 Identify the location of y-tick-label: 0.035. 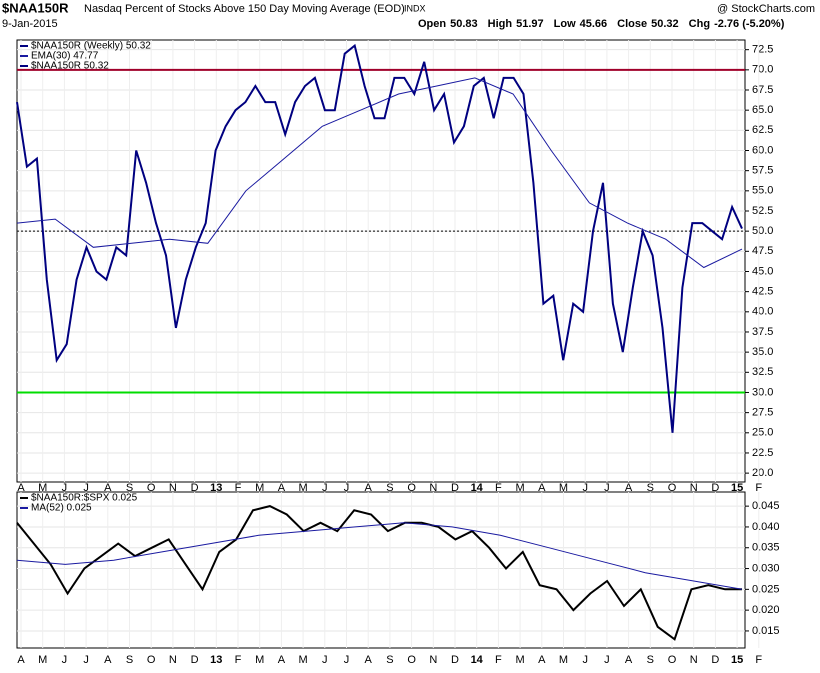
(766, 548).